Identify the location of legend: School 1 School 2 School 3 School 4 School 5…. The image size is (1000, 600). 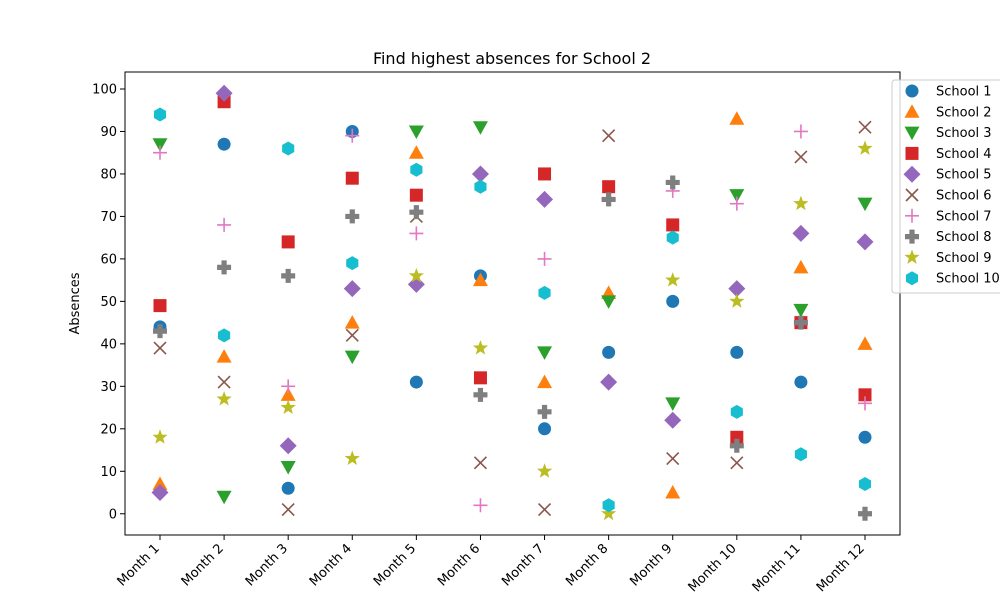
(945, 186).